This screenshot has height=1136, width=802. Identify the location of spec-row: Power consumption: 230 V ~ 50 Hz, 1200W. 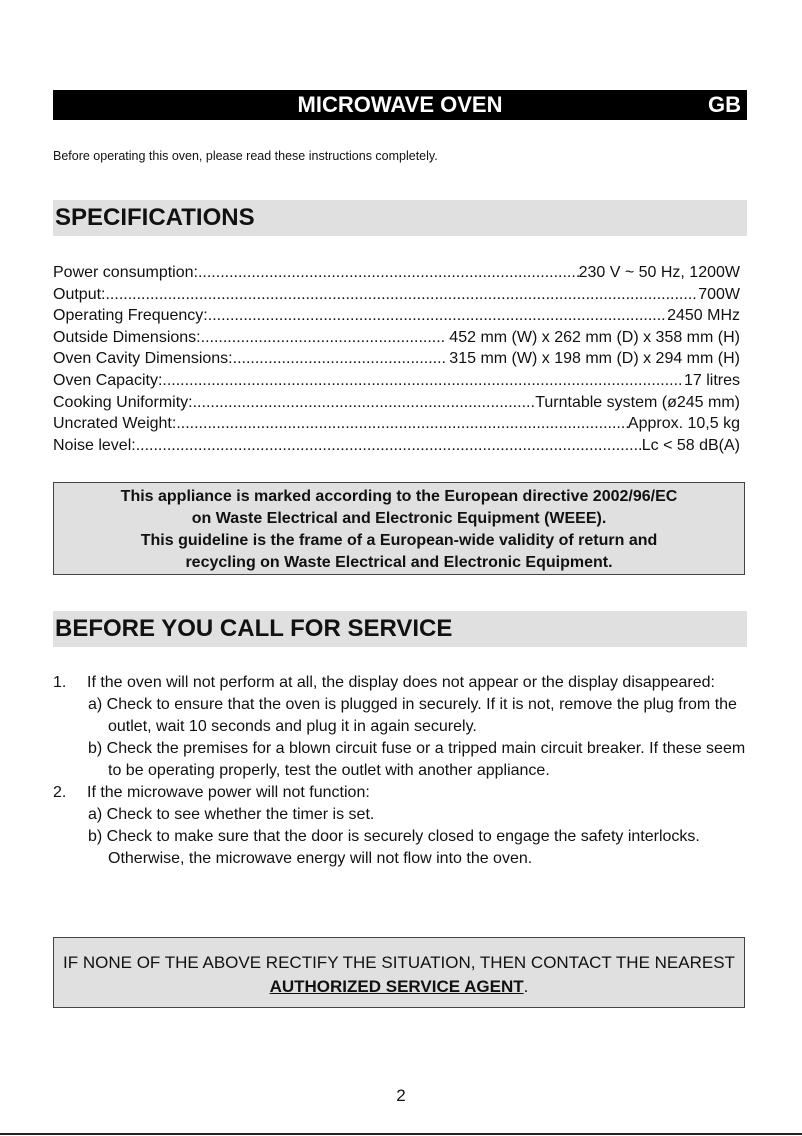
(396, 273).